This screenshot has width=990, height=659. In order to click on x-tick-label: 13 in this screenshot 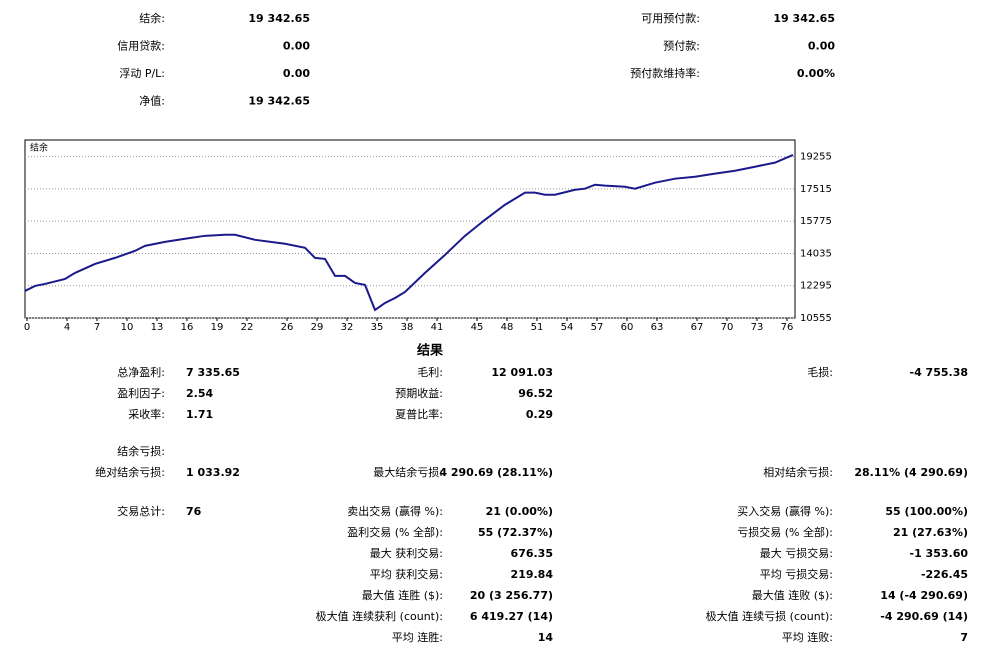, I will do `click(157, 327)`.